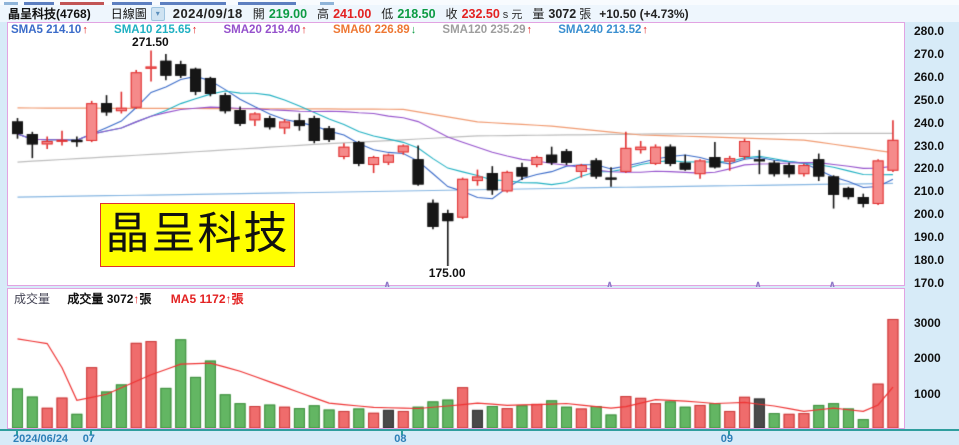  What do you see at coordinates (487, 30) in the screenshot?
I see `sma120-legend: SMA120 235.29↑` at bounding box center [487, 30].